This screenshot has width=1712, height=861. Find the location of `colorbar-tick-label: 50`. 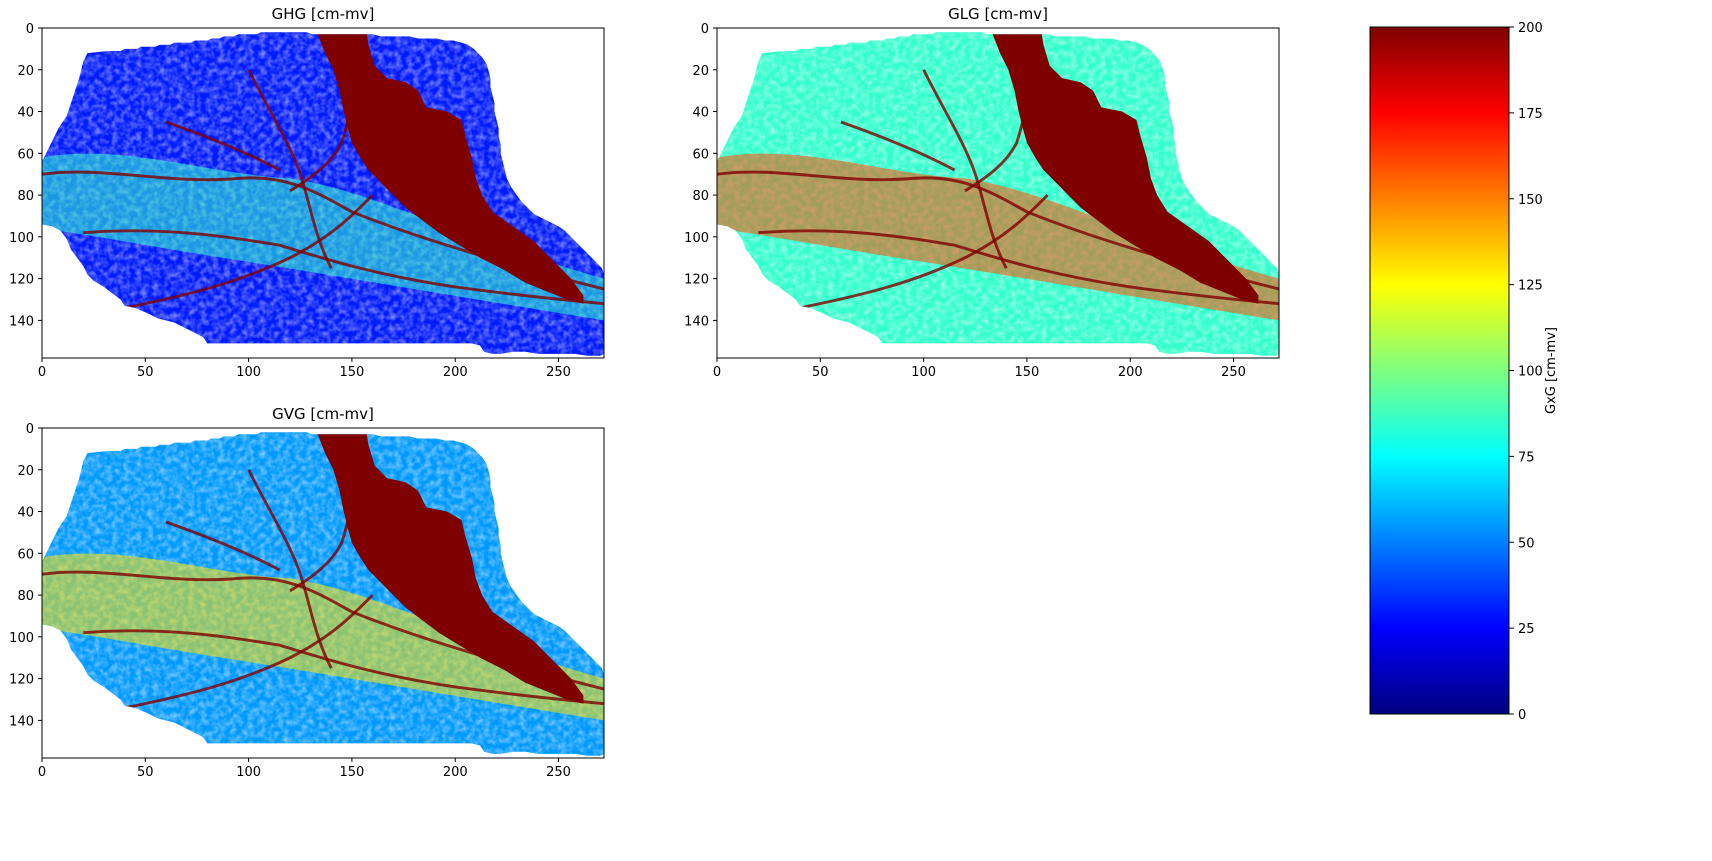

colorbar-tick-label: 50 is located at coordinates (1526, 543).